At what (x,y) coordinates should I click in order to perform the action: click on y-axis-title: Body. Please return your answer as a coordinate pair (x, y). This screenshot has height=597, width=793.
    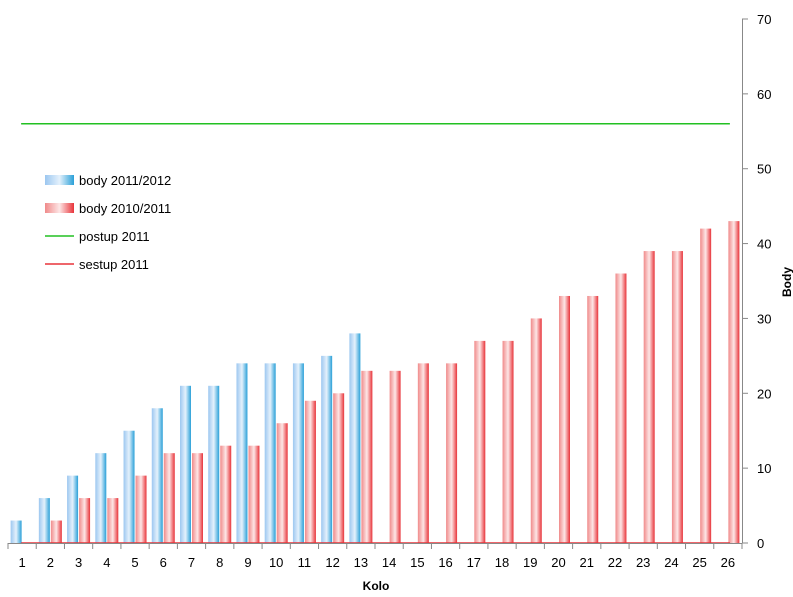
    Looking at the image, I should click on (786, 282).